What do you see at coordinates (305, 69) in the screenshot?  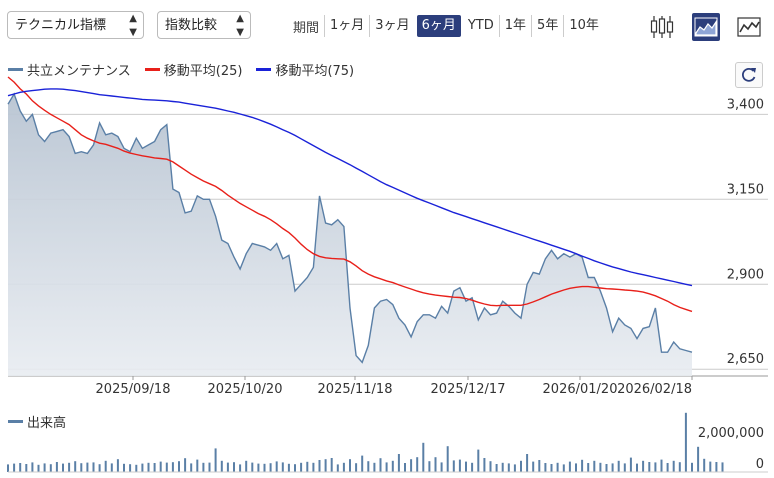 I see `legend-item-ma75: 移動平均(75)` at bounding box center [305, 69].